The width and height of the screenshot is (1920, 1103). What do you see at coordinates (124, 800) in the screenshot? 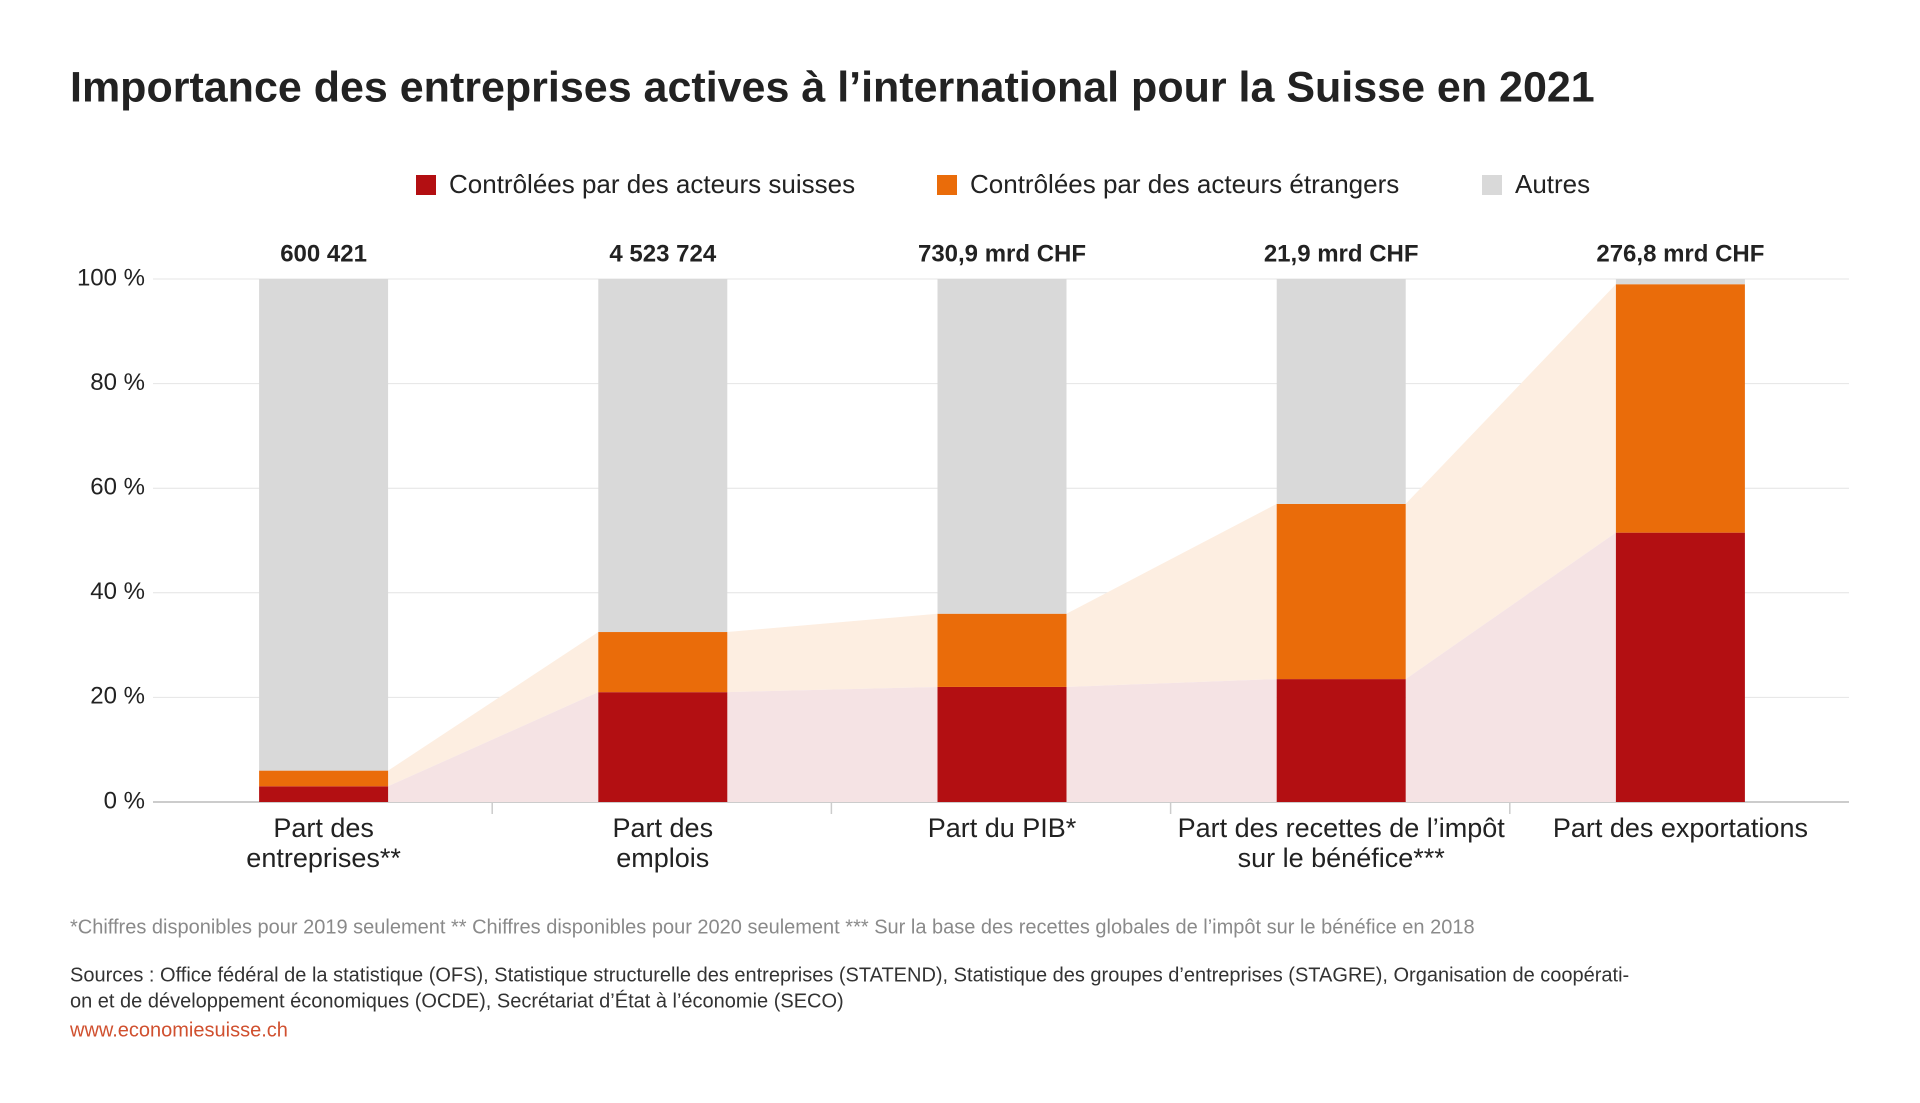
I see `y-tick-label: 0 %` at bounding box center [124, 800].